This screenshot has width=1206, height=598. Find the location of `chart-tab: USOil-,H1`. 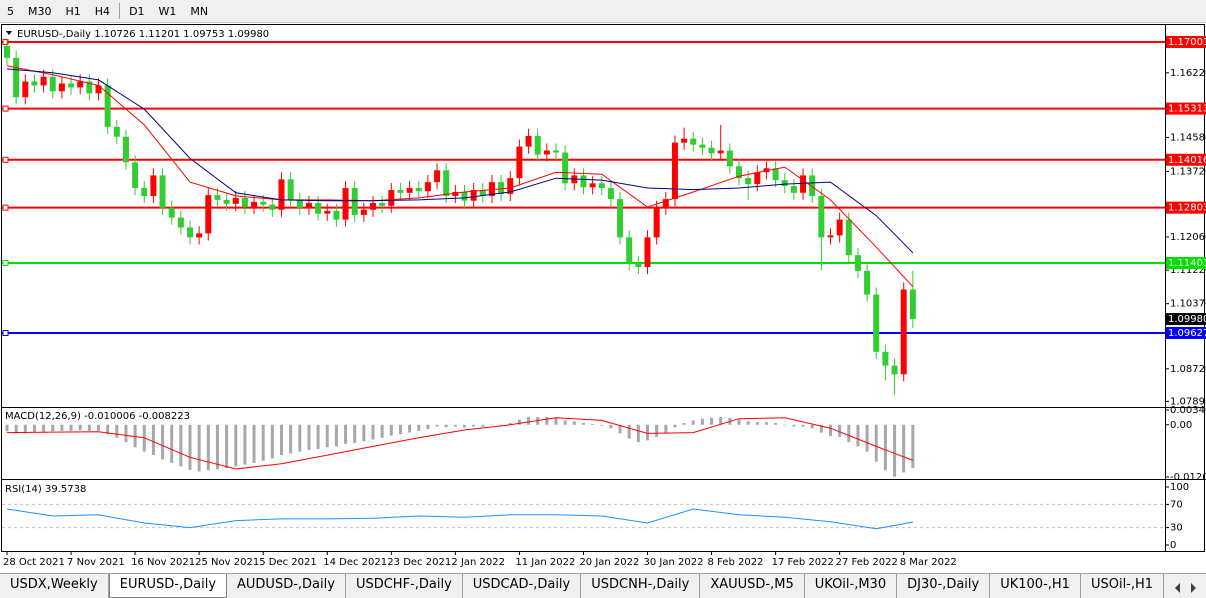

chart-tab: USOil-,H1 is located at coordinates (1123, 586).